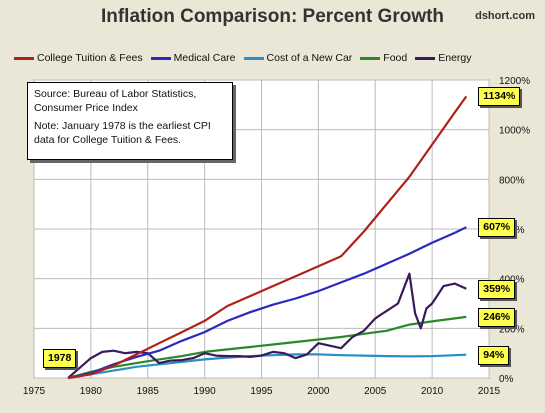  What do you see at coordinates (34, 391) in the screenshot?
I see `x-tick-label: 1975` at bounding box center [34, 391].